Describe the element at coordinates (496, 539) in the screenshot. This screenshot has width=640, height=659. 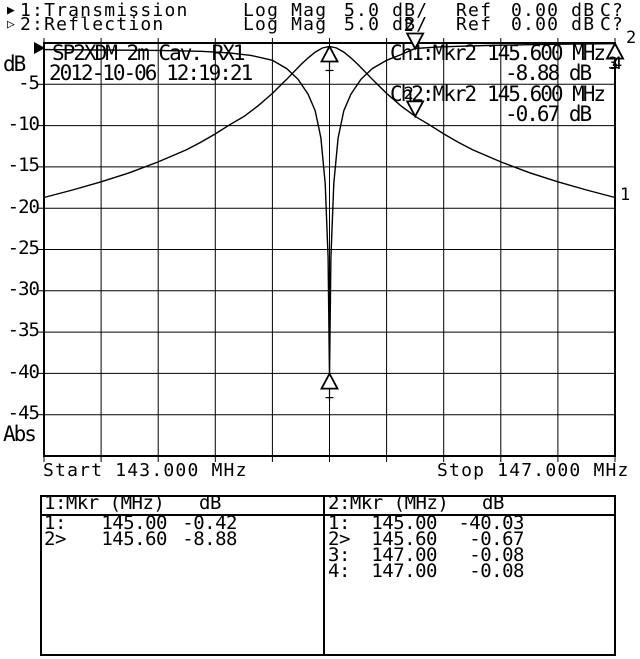
I see `marker-row-db: -0.67` at that location.